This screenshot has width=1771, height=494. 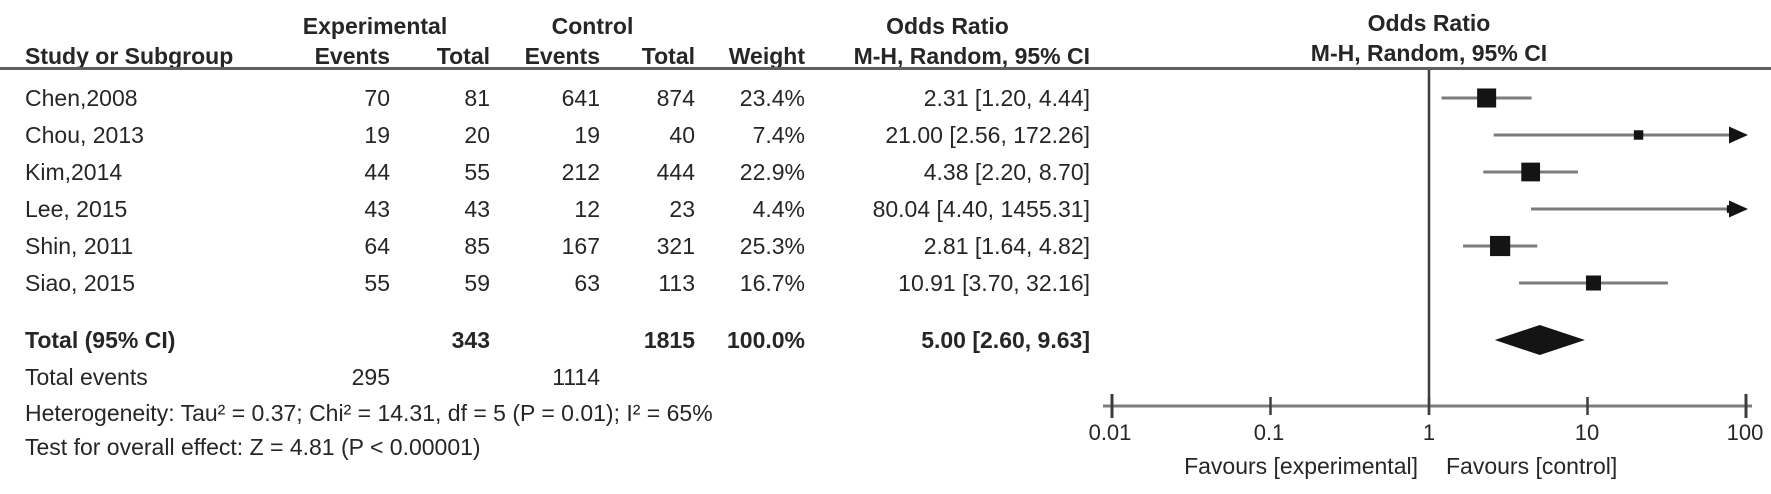 What do you see at coordinates (477, 134) in the screenshot?
I see `total-exp-value: 20` at bounding box center [477, 134].